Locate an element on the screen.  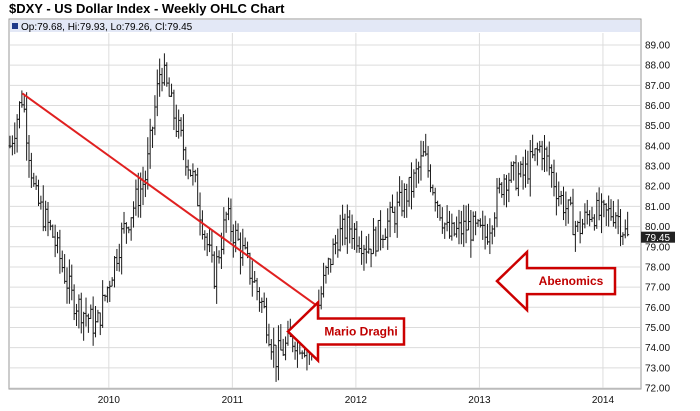
y-tick-label: 84.00 is located at coordinates (657, 146).